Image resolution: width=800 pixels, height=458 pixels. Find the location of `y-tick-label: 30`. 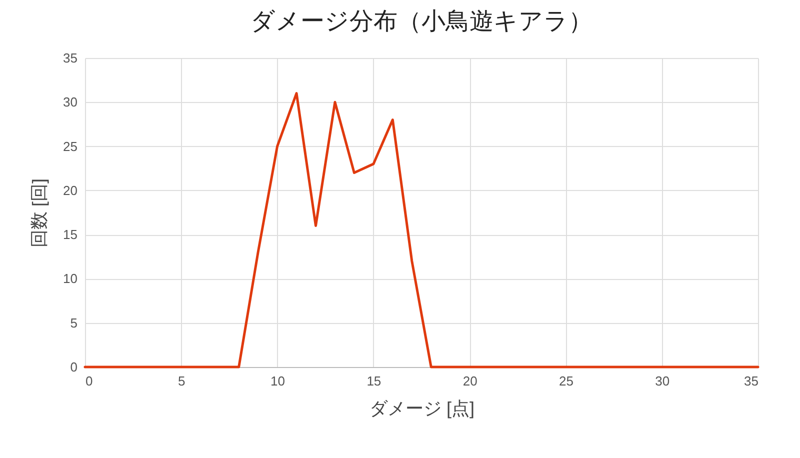

y-tick-label: 30 is located at coordinates (70, 102).